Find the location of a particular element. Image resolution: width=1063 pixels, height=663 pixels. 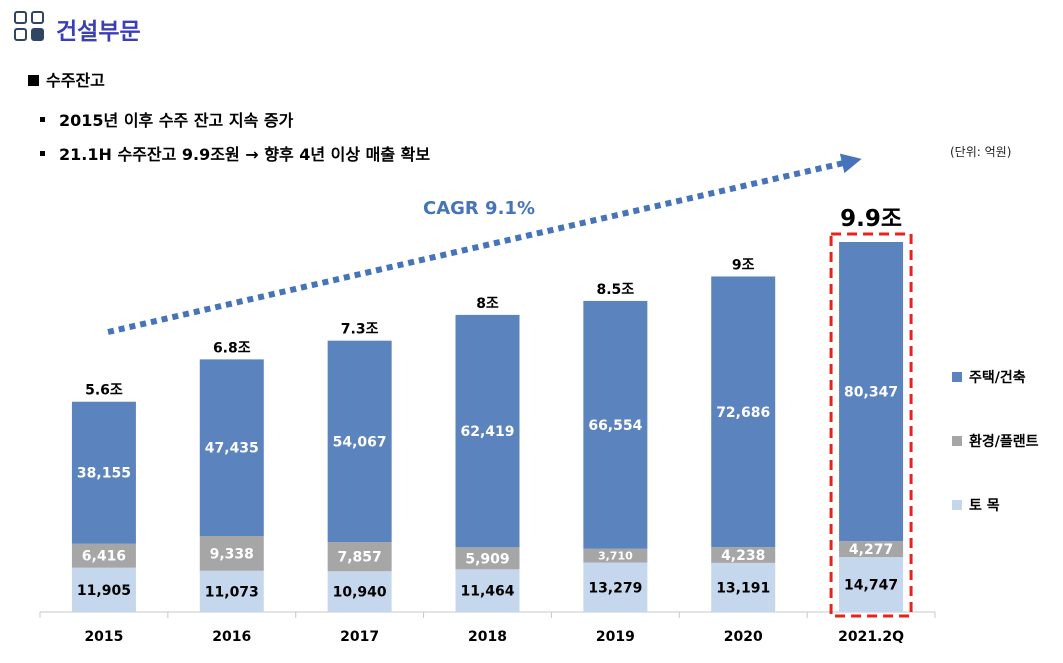

data-label-housing: 66,554 is located at coordinates (615, 426).